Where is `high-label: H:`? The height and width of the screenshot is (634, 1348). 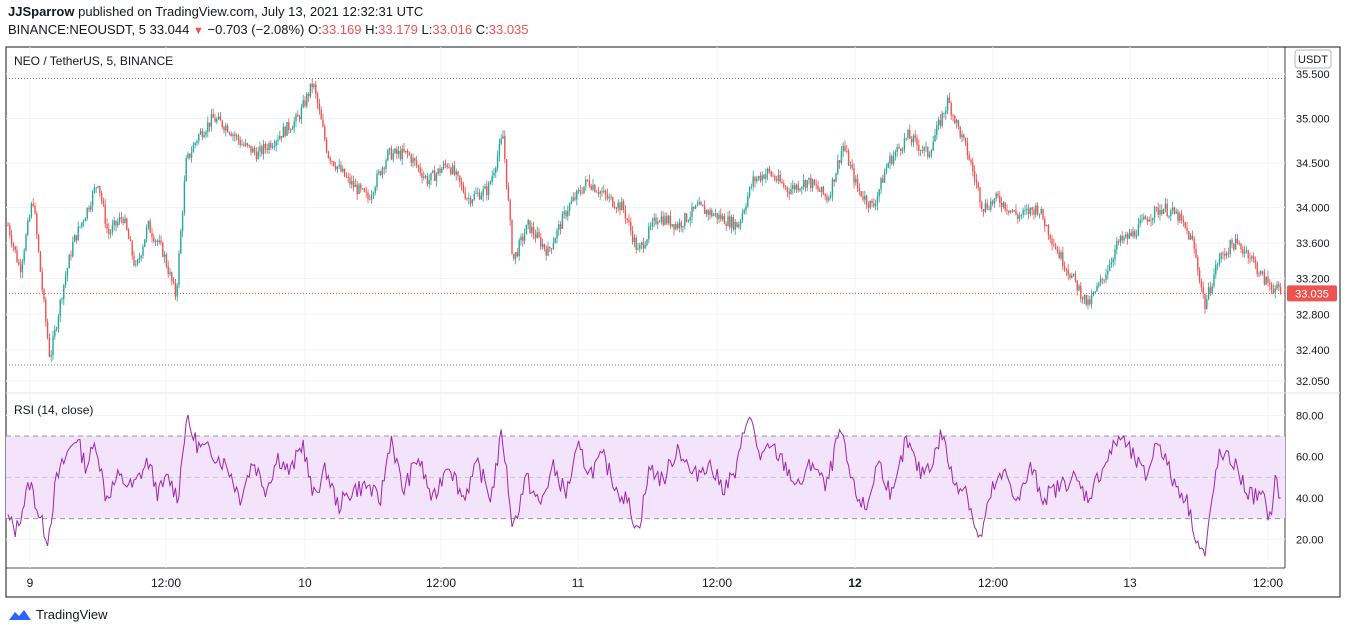 high-label: H: is located at coordinates (372, 29).